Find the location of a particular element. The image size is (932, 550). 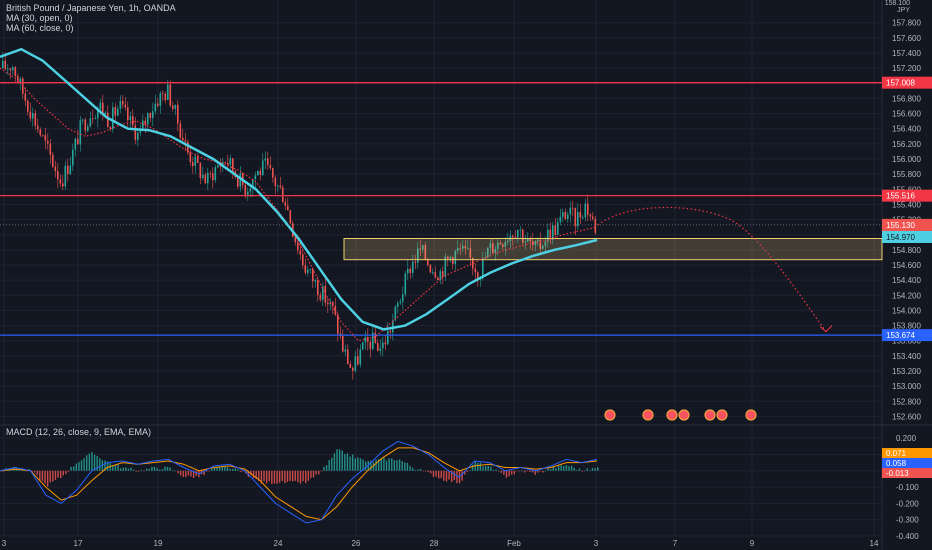

ma60-legend: MA (60, close, 0) is located at coordinates (40, 28).